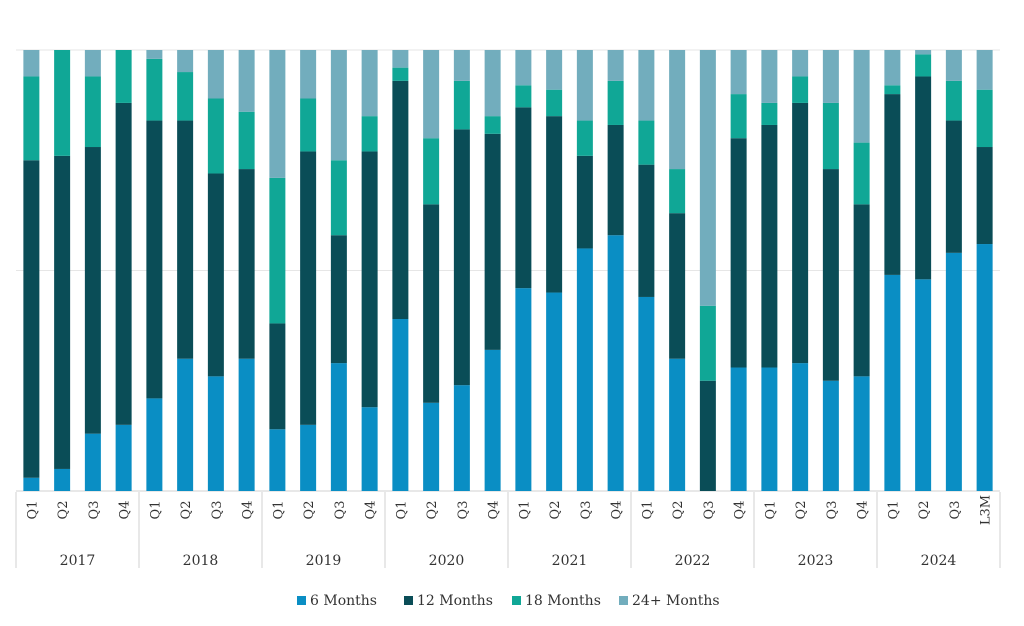 This screenshot has width=1024, height=626. What do you see at coordinates (986, 510) in the screenshot?
I see `x-tick-label: L3M` at bounding box center [986, 510].